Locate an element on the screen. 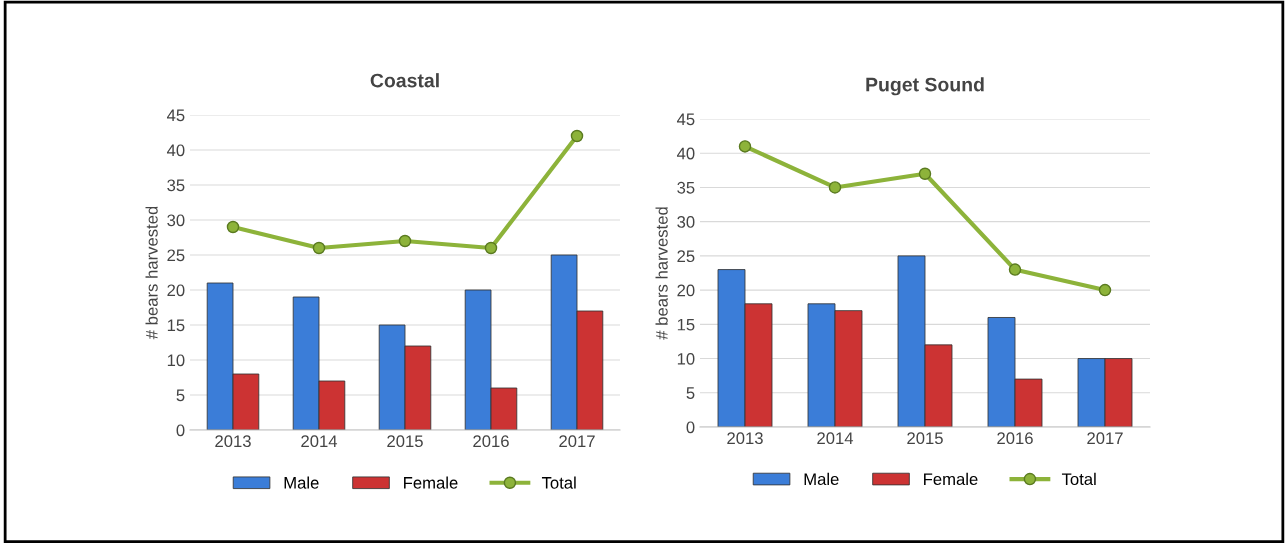 This screenshot has width=1288, height=545. chart-title: Puget Sound is located at coordinates (925, 86).